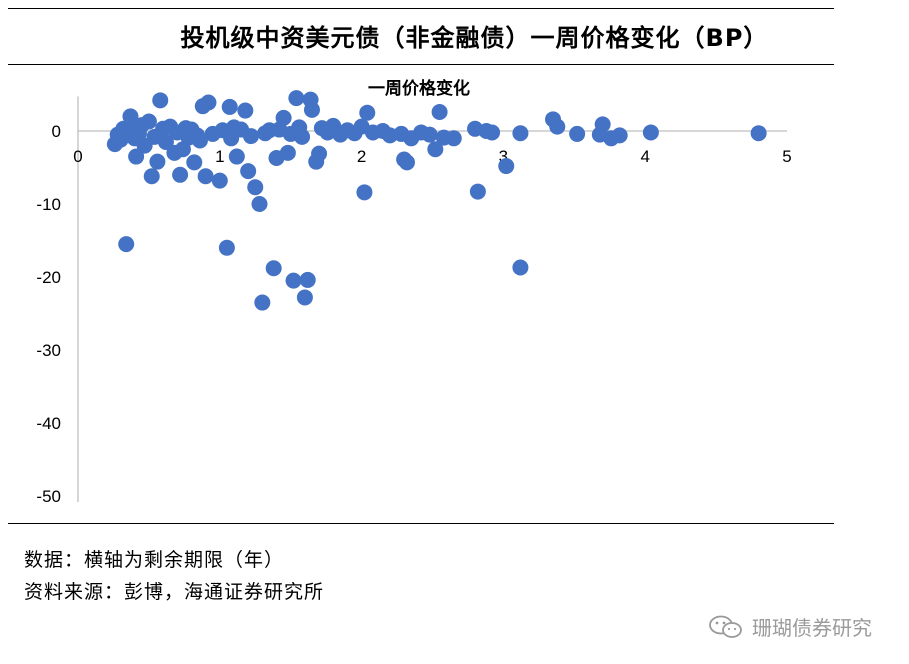 This screenshot has width=909, height=664. Describe the element at coordinates (786, 156) in the screenshot. I see `x-tick-label: 5` at that location.